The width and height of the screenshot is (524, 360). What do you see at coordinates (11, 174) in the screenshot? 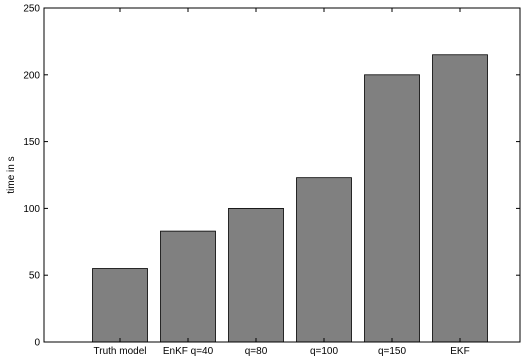
I see `y-axis-title: time in s` at bounding box center [11, 174].